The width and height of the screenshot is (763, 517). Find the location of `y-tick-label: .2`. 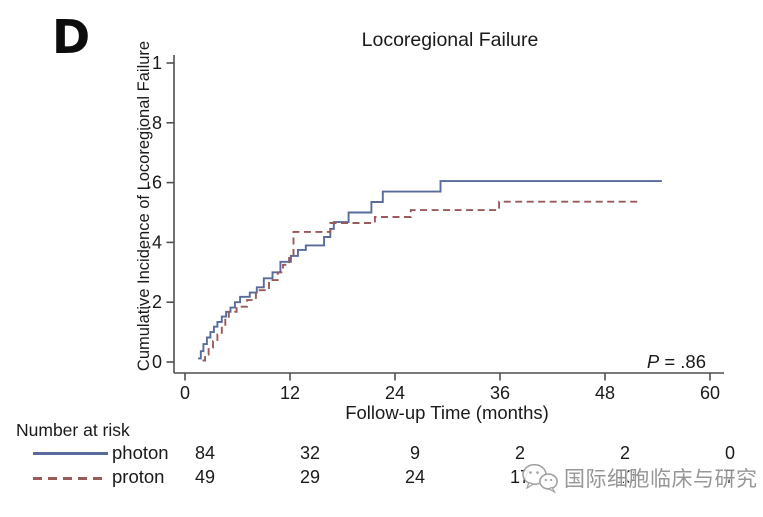

y-tick-label: .2 is located at coordinates (154, 302).